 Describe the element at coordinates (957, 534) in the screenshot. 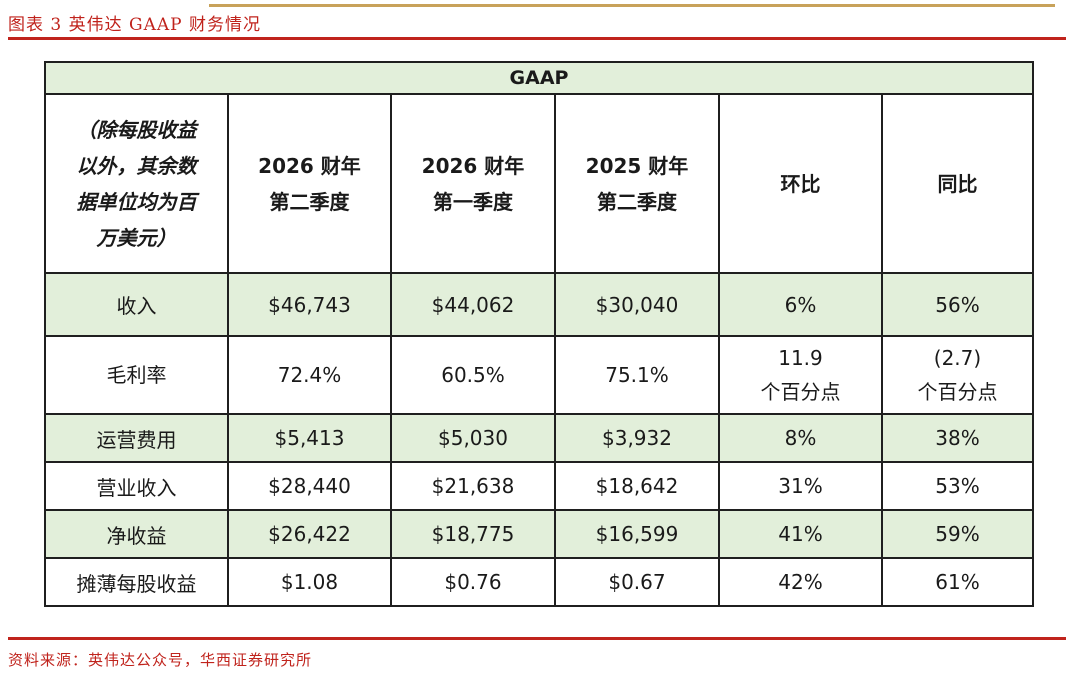

I see `table-cell: 59%` at that location.